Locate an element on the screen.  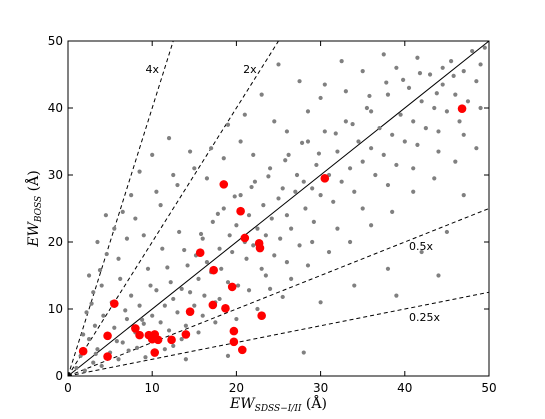
y-tick-label: 30 is located at coordinates (55, 175).